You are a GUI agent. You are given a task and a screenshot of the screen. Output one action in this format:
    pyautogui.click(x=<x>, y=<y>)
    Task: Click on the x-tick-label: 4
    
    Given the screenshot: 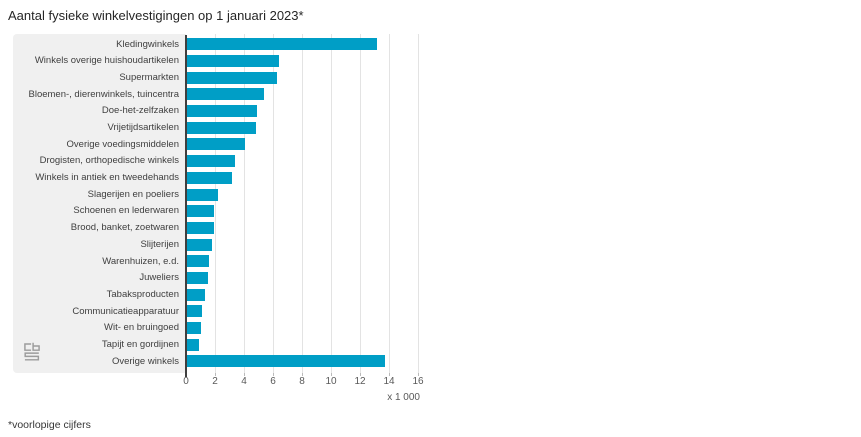 What is the action you would take?
    pyautogui.click(x=244, y=381)
    